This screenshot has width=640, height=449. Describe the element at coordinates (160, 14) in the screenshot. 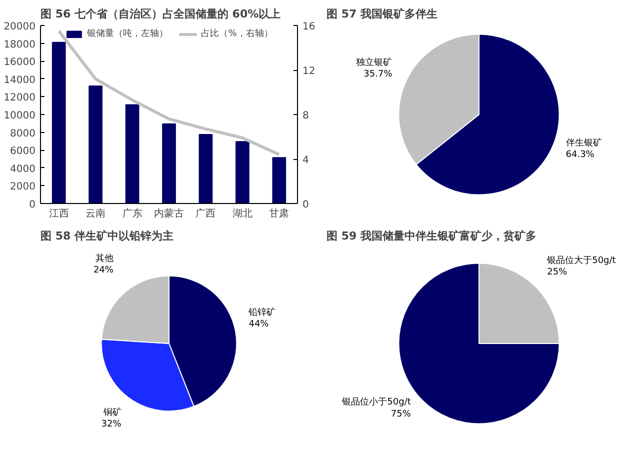

I see `chart-title: 图 56 七个省（自治区）占全国储量的 60%以上` at that location.